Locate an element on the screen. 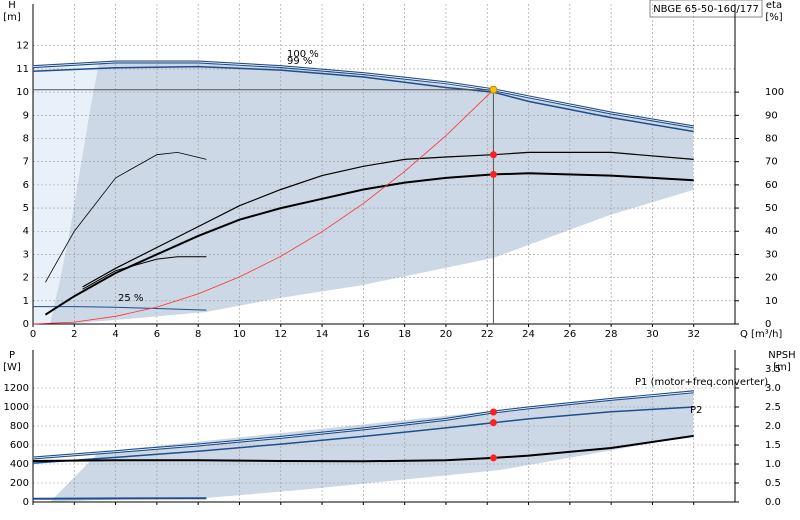 The image size is (800, 520). y-tick-label: 9 is located at coordinates (26, 115).